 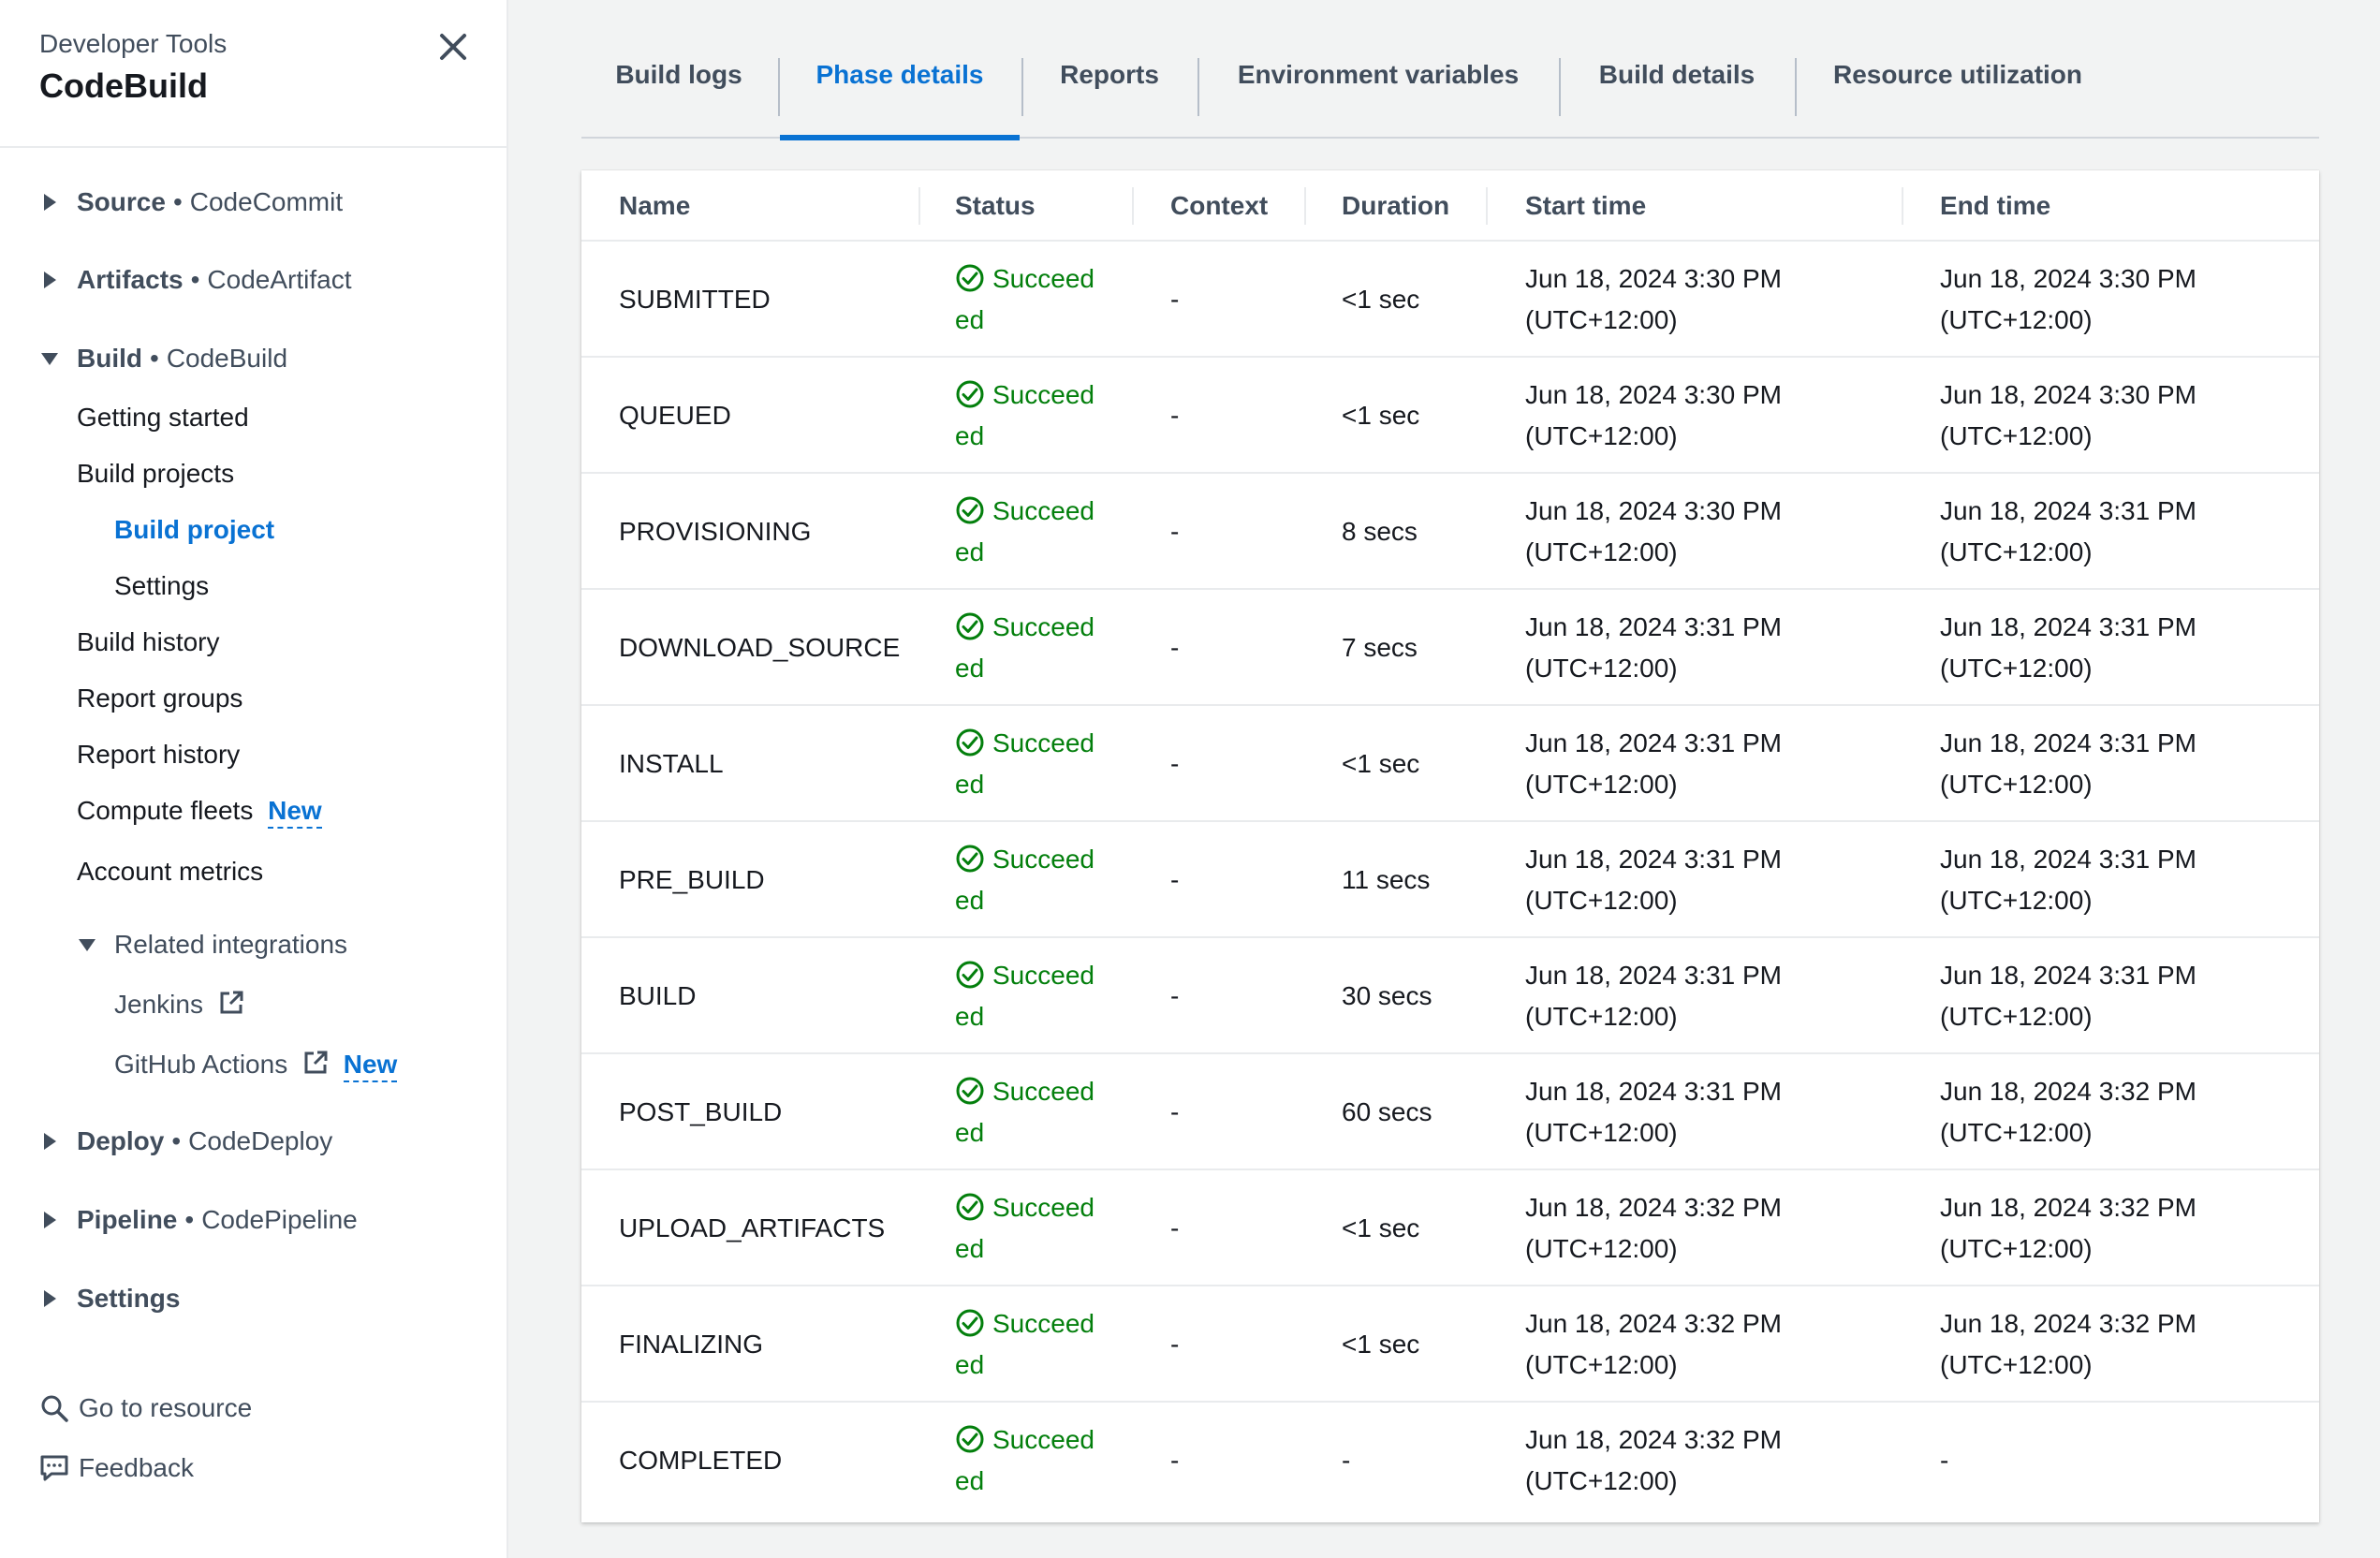 What do you see at coordinates (2068, 416) in the screenshot?
I see `phase-end-time: Jun 18, 2024 3:30 PM (UTC+12:00)` at bounding box center [2068, 416].